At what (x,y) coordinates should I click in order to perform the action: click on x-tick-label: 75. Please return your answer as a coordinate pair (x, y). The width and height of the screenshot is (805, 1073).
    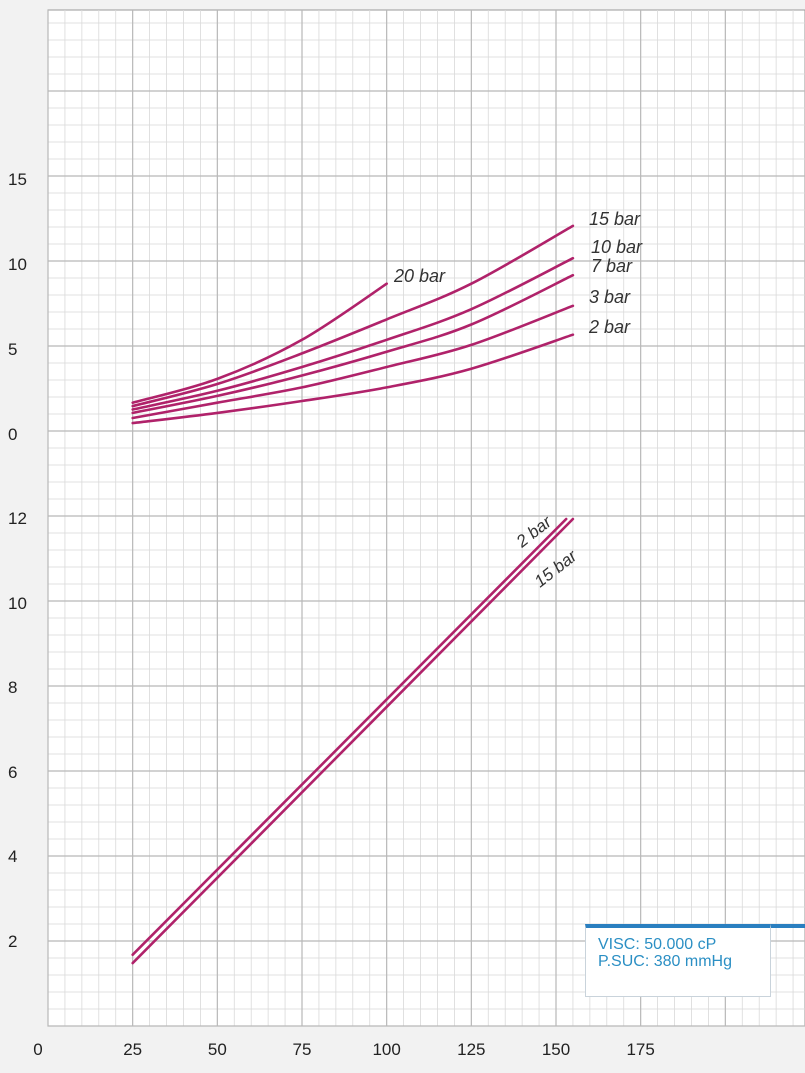
    Looking at the image, I should click on (302, 1049).